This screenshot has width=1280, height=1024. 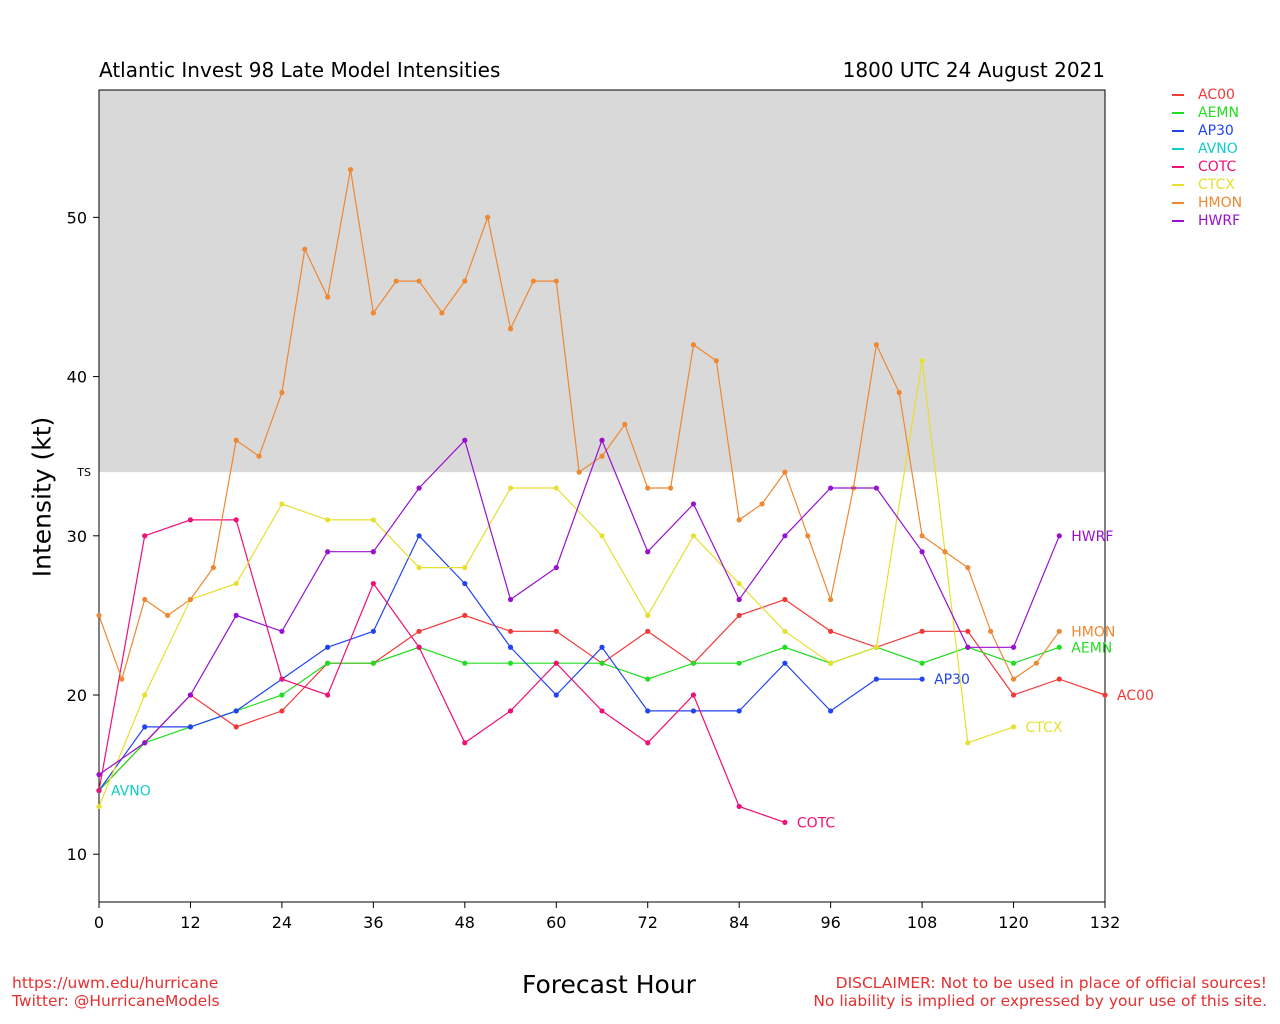 What do you see at coordinates (922, 922) in the screenshot?
I see `x-tick-label: 108` at bounding box center [922, 922].